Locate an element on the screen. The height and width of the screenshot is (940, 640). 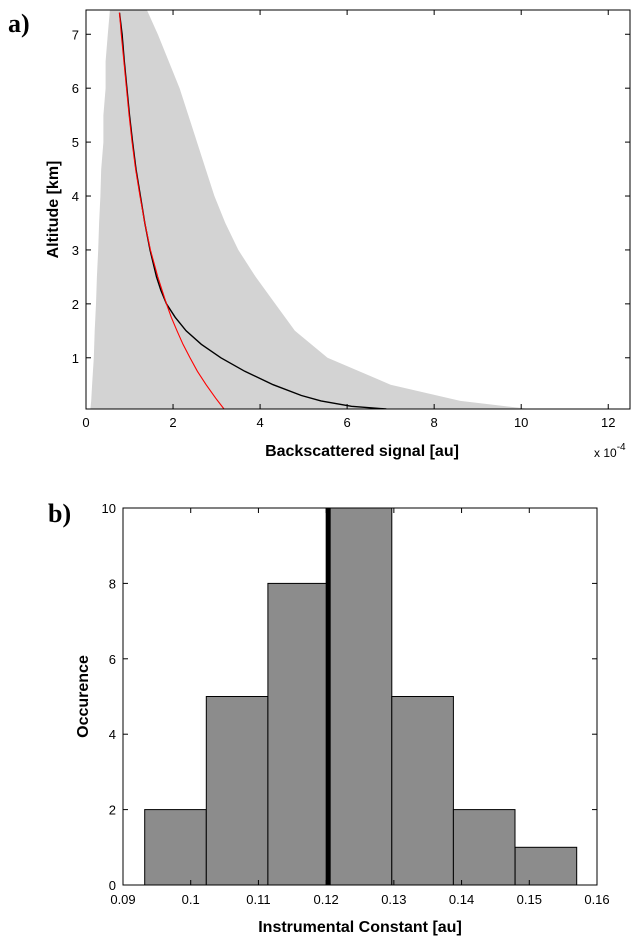
x-tick-label: 6 is located at coordinates (347, 422).